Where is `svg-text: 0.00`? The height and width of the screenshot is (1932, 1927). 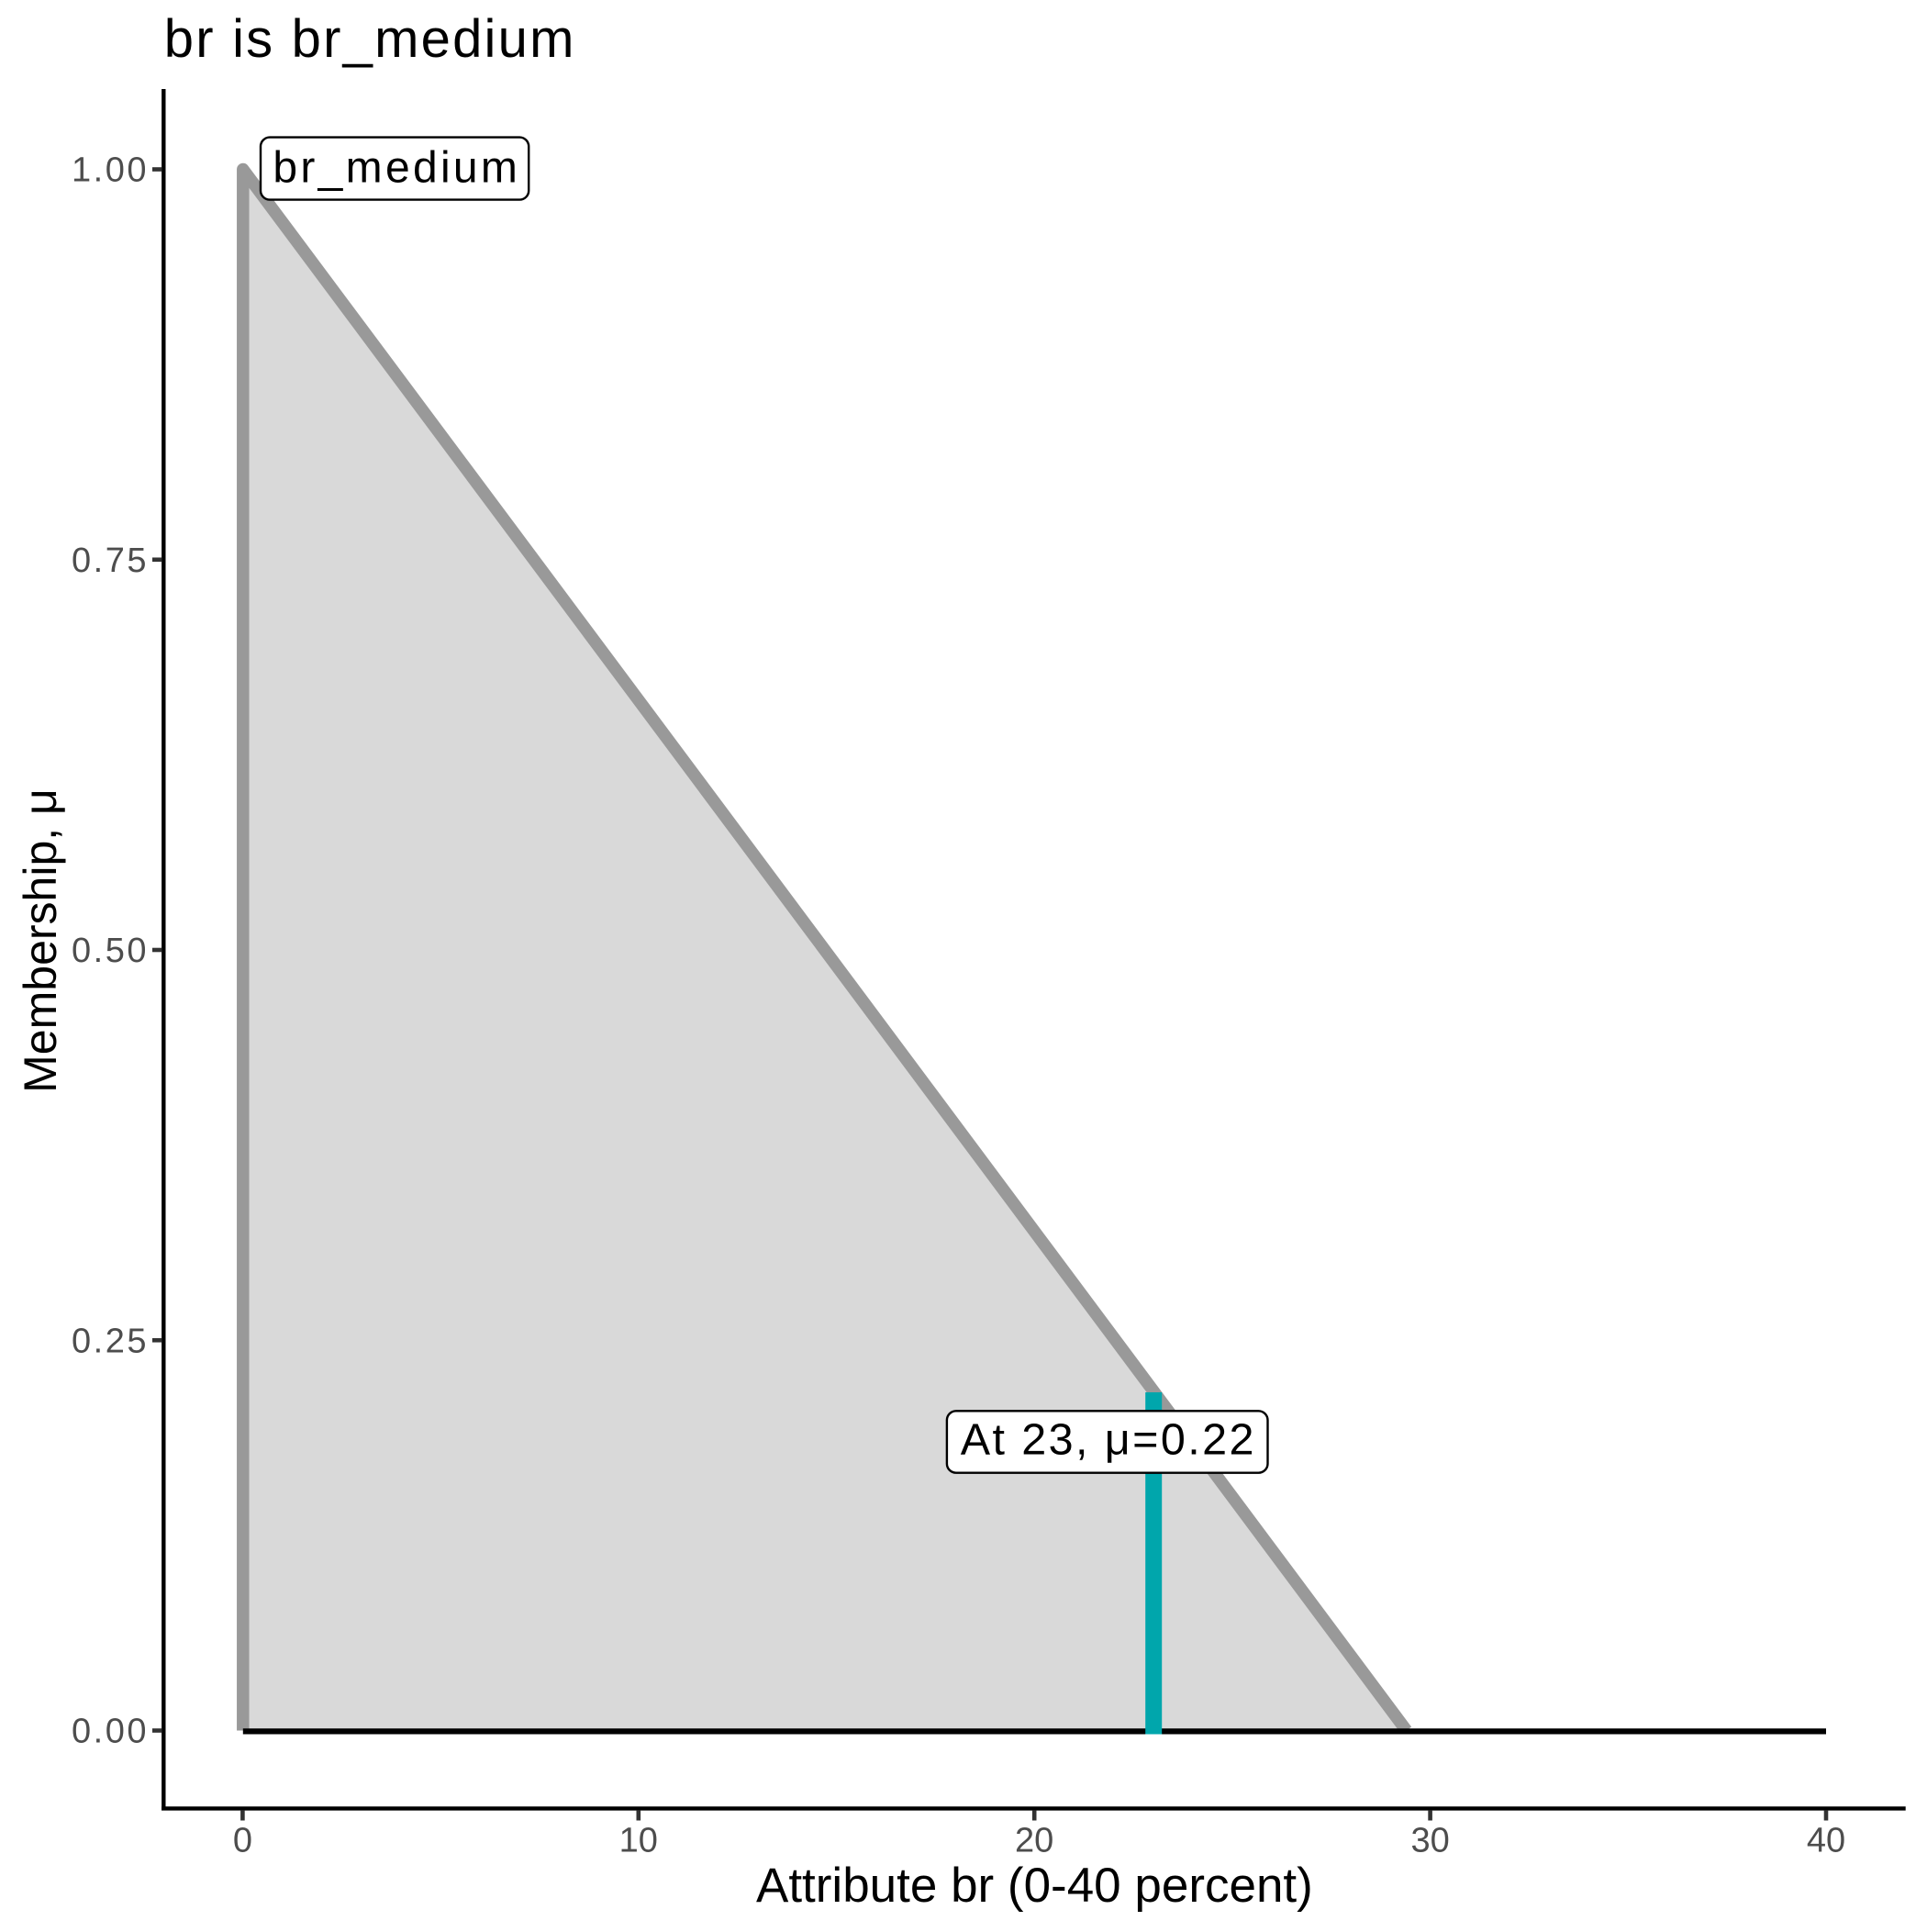 svg-text: 0.00 is located at coordinates (110, 1732).